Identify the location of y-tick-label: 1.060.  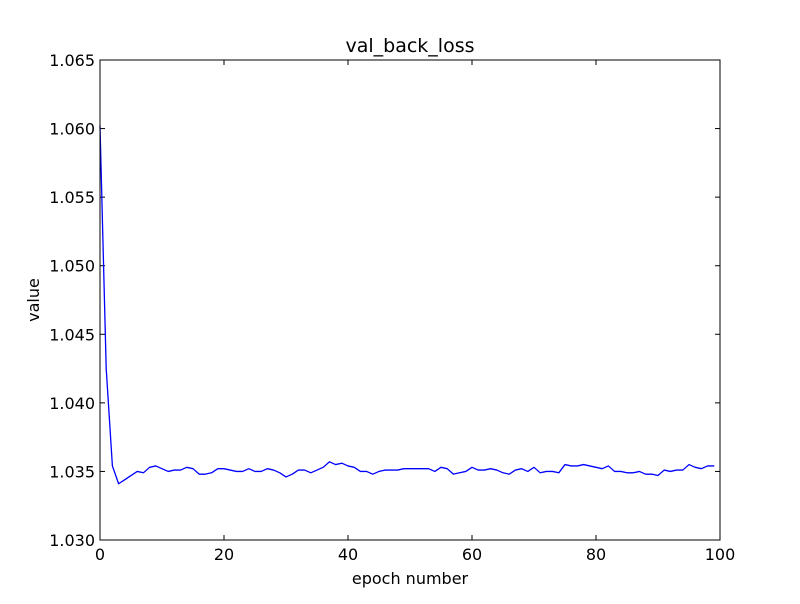
(72, 129).